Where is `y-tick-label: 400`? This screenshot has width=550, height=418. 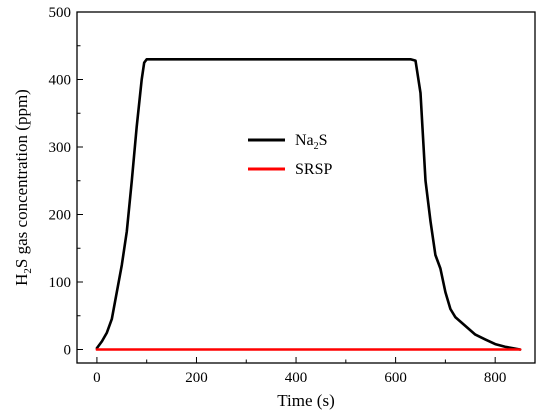 y-tick-label: 400 is located at coordinates (60, 81).